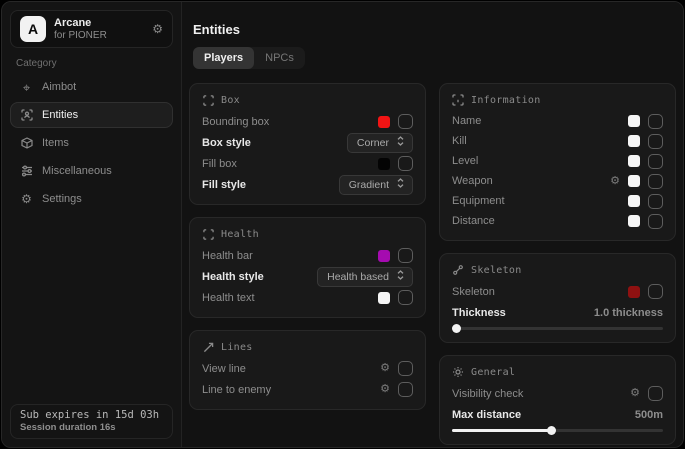 The height and width of the screenshot is (449, 685). I want to click on sidebar-item-entities: Entities, so click(91, 115).